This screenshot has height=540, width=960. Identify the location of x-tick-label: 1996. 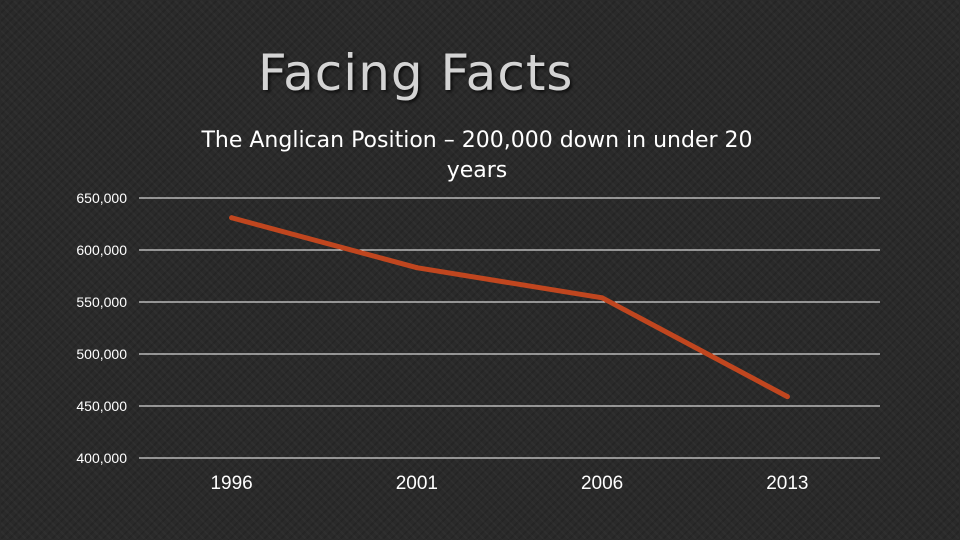
(231, 483).